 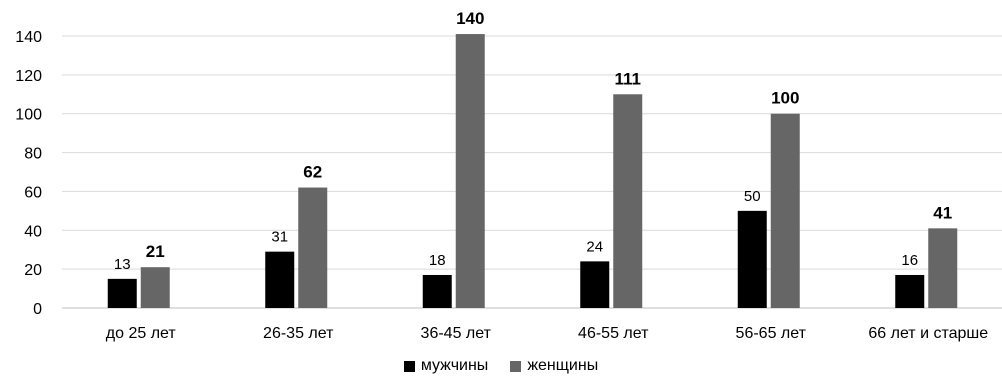 I want to click on legend-item-women: женщины, so click(x=554, y=366).